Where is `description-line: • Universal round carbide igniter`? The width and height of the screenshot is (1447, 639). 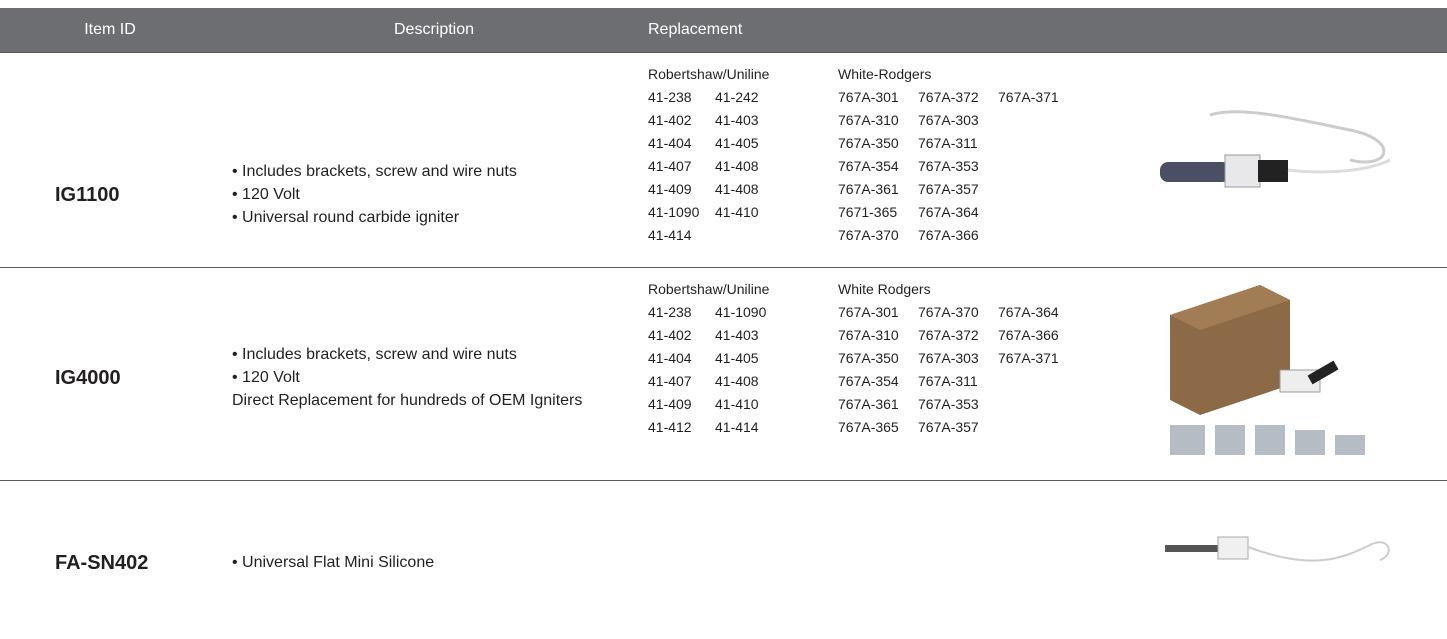
description-line: • Universal round carbide igniter is located at coordinates (346, 217).